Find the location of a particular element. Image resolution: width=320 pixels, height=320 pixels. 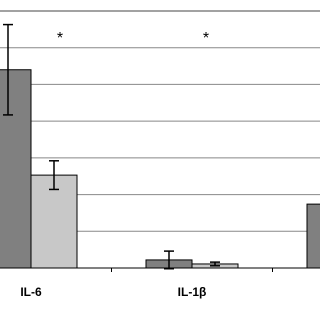

x-tick-label: IL-6 is located at coordinates (31, 292).